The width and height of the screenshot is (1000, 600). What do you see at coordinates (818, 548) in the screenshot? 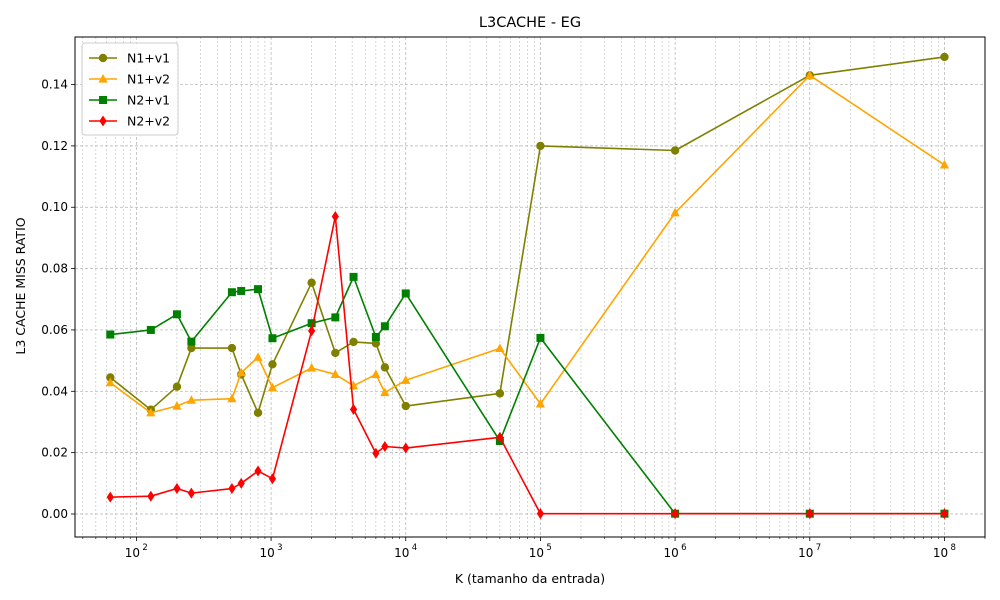
I see `x-tick-exponent: 7` at bounding box center [818, 548].